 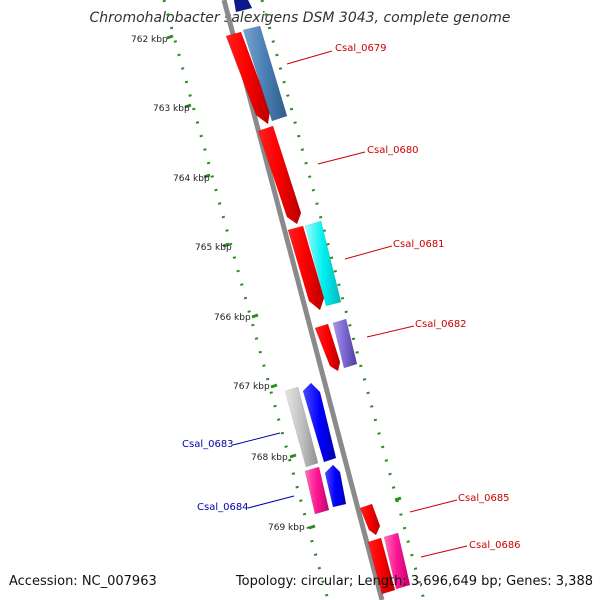 I want to click on gene-label-csal0679: Csal_0679, so click(x=361, y=48).